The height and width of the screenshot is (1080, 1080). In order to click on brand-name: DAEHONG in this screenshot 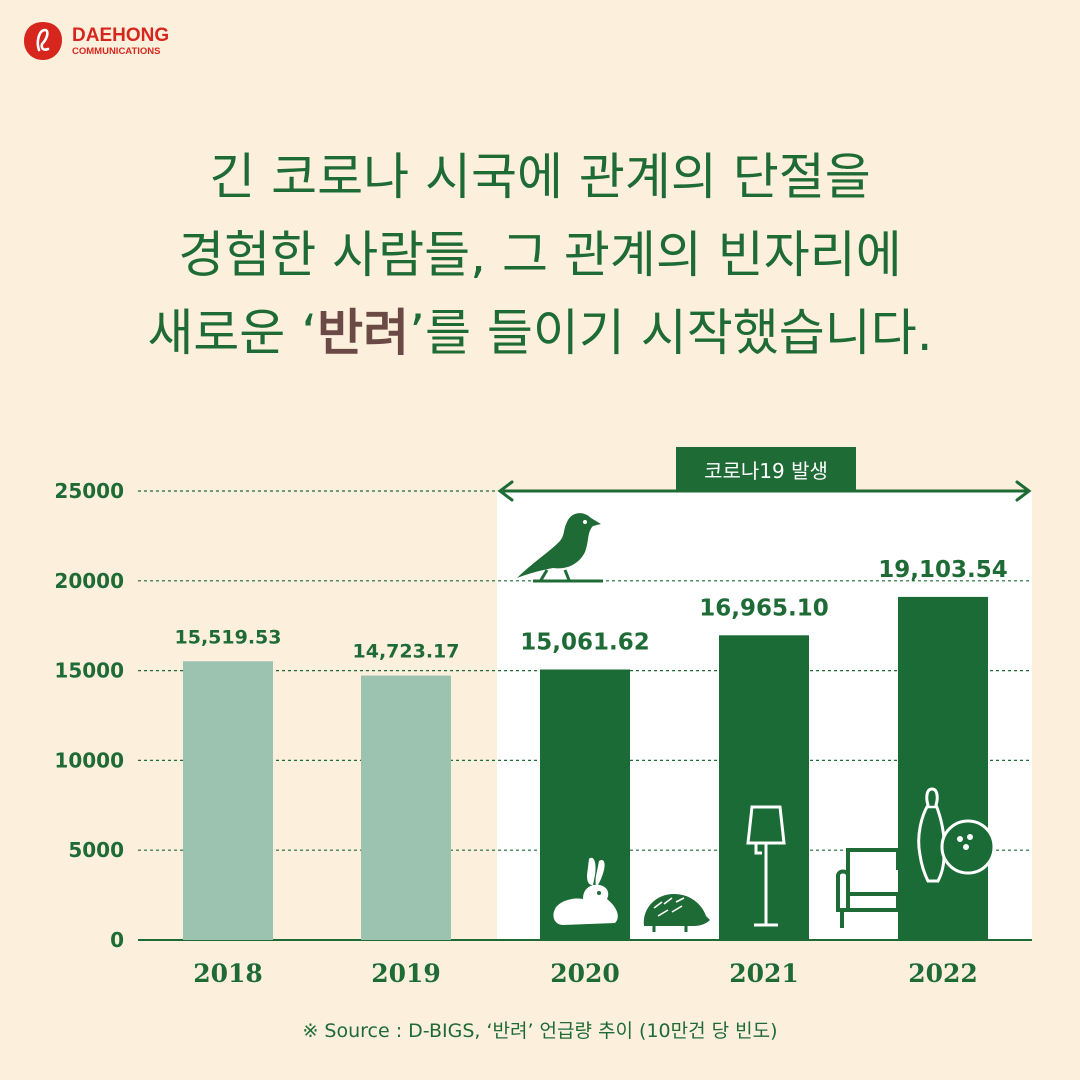, I will do `click(121, 35)`.